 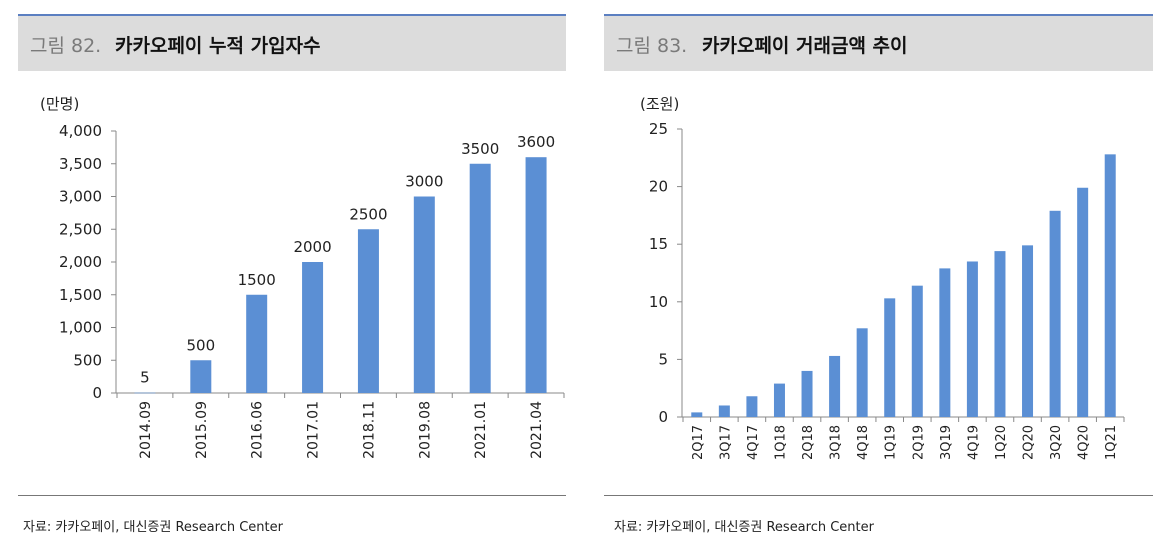 What do you see at coordinates (80, 229) in the screenshot?
I see `y-tick-label: 2,500` at bounding box center [80, 229].